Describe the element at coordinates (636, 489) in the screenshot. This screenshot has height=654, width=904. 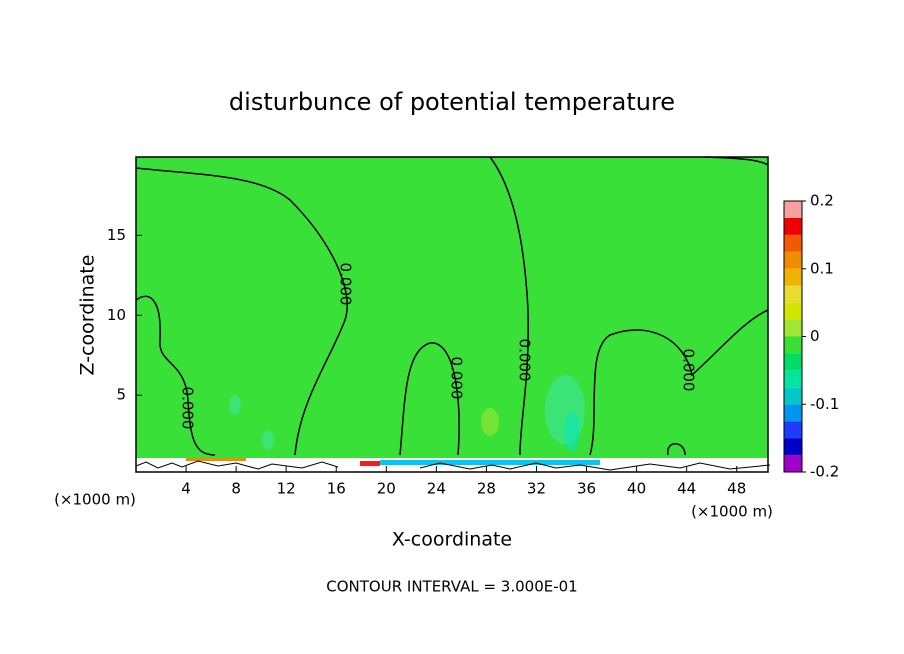
I see `x-tick-label: 40` at that location.